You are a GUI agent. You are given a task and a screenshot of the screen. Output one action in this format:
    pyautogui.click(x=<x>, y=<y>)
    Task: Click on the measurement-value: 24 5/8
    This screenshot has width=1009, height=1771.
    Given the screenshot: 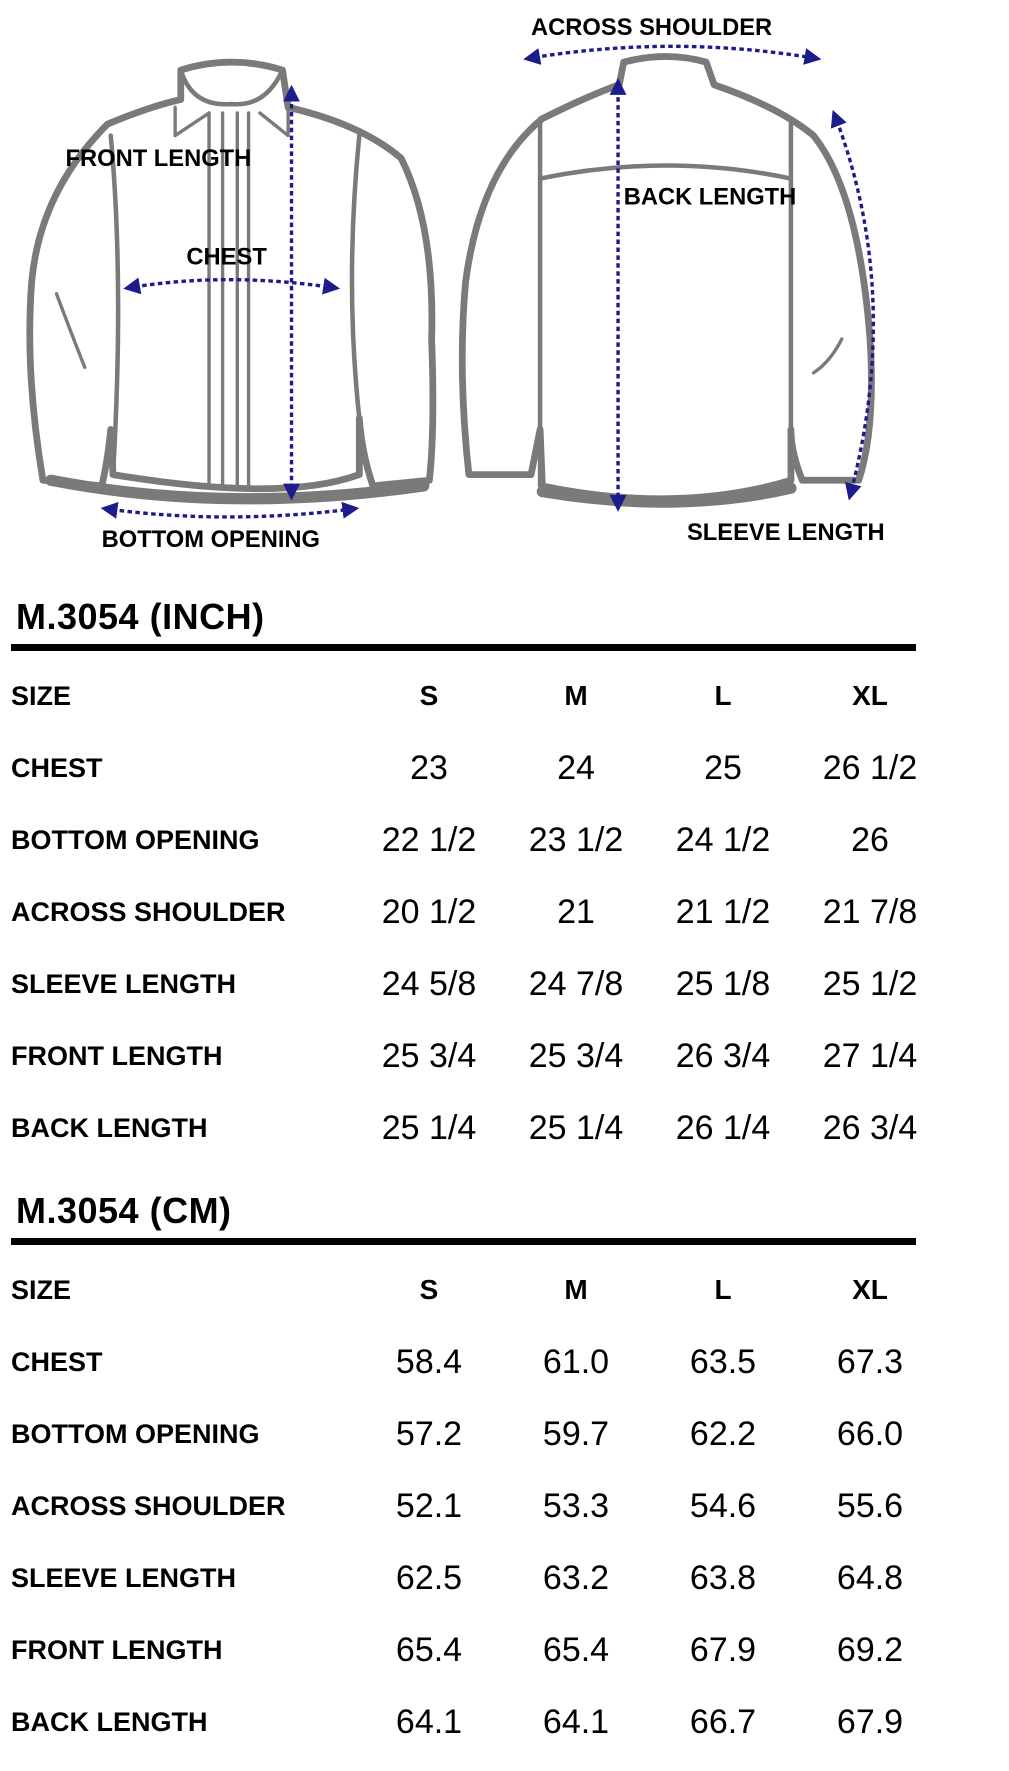 What is the action you would take?
    pyautogui.click(x=429, y=984)
    